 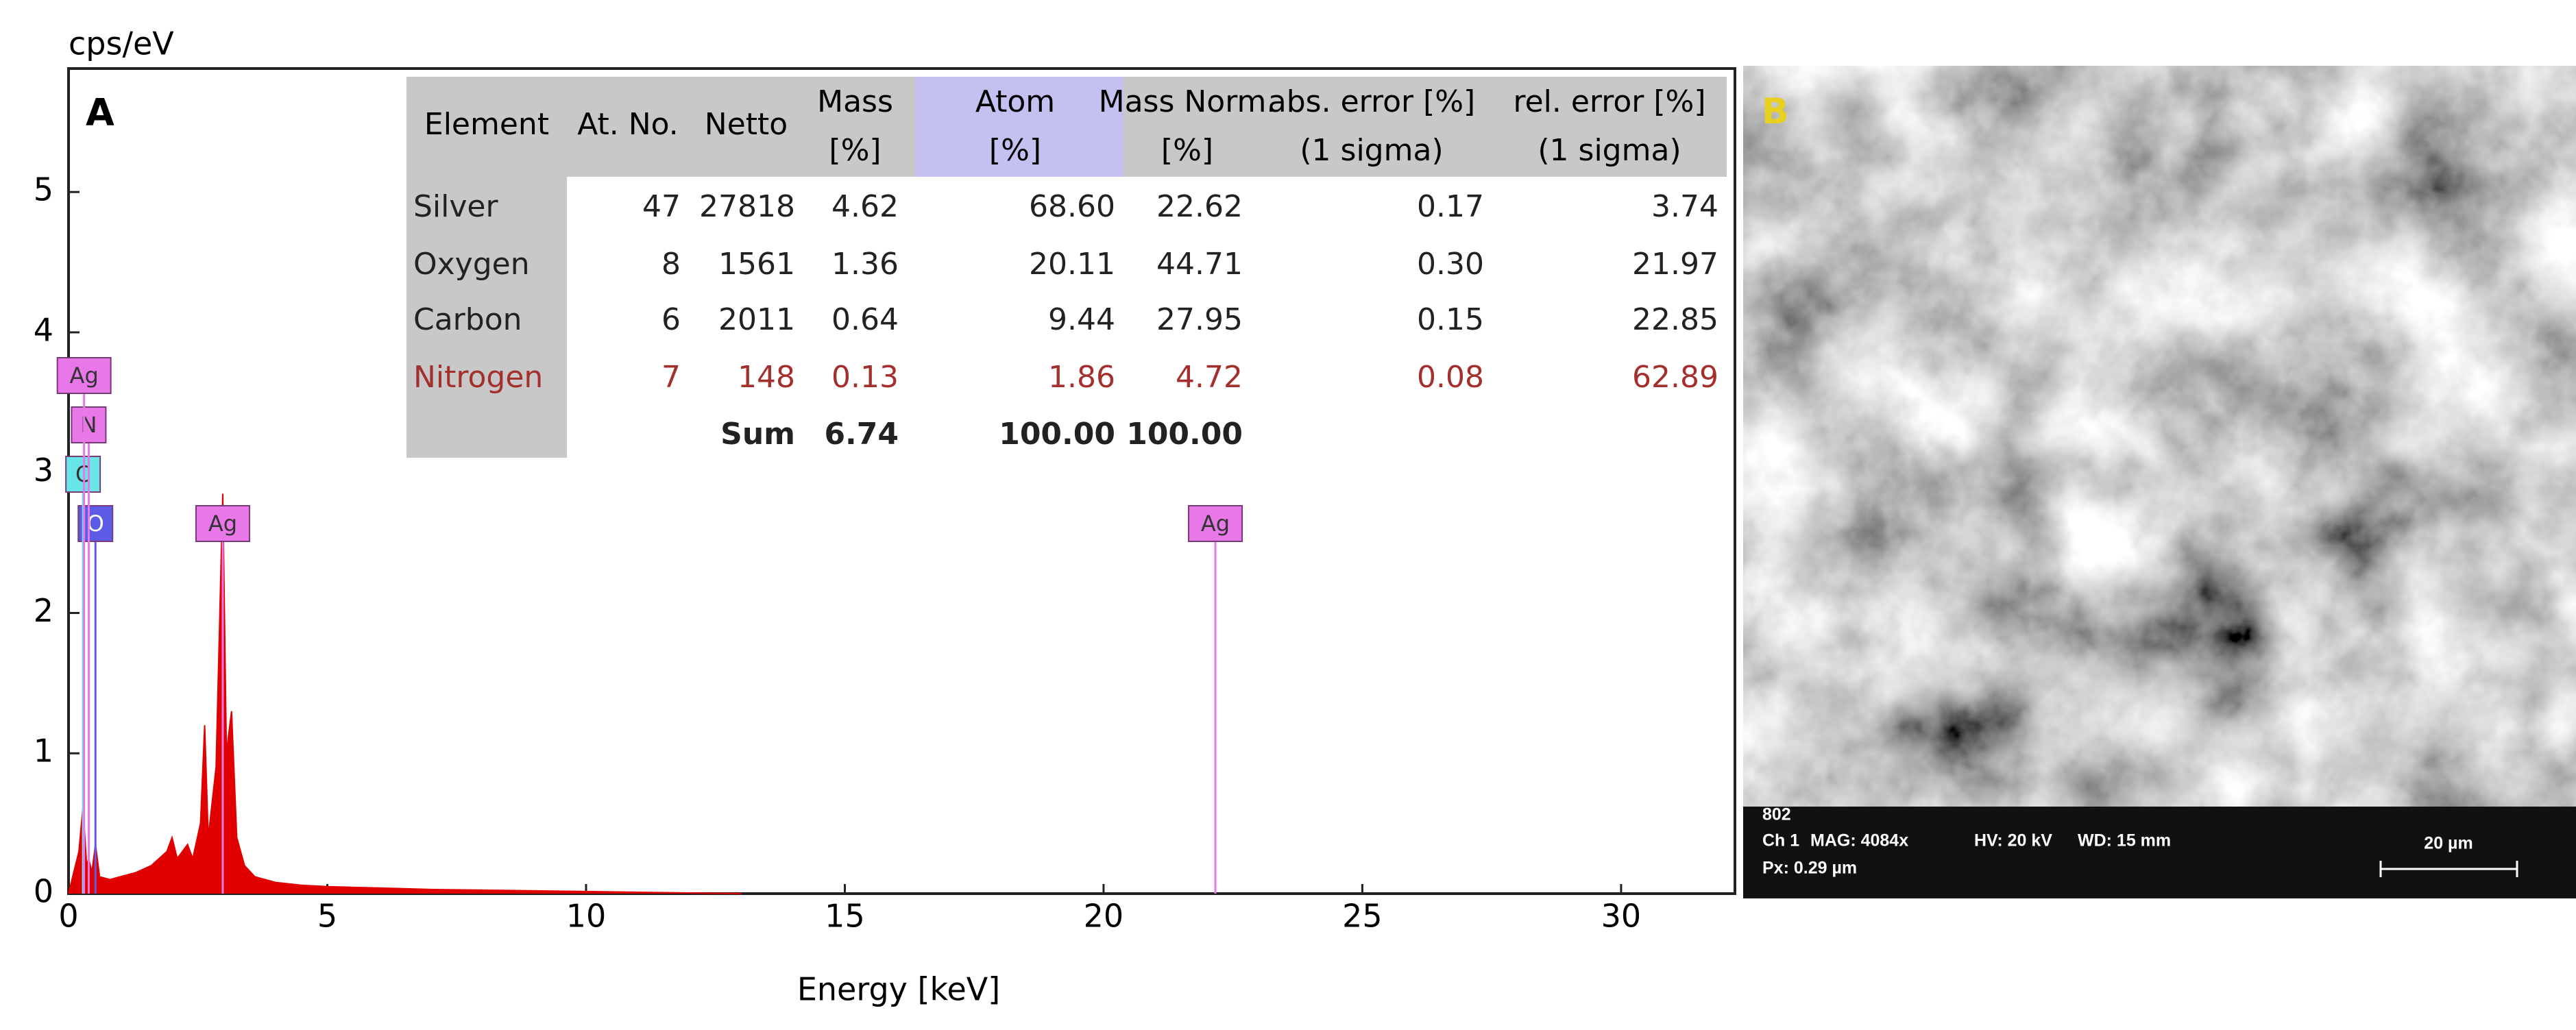 I want to click on spectrum, so click(x=405, y=693).